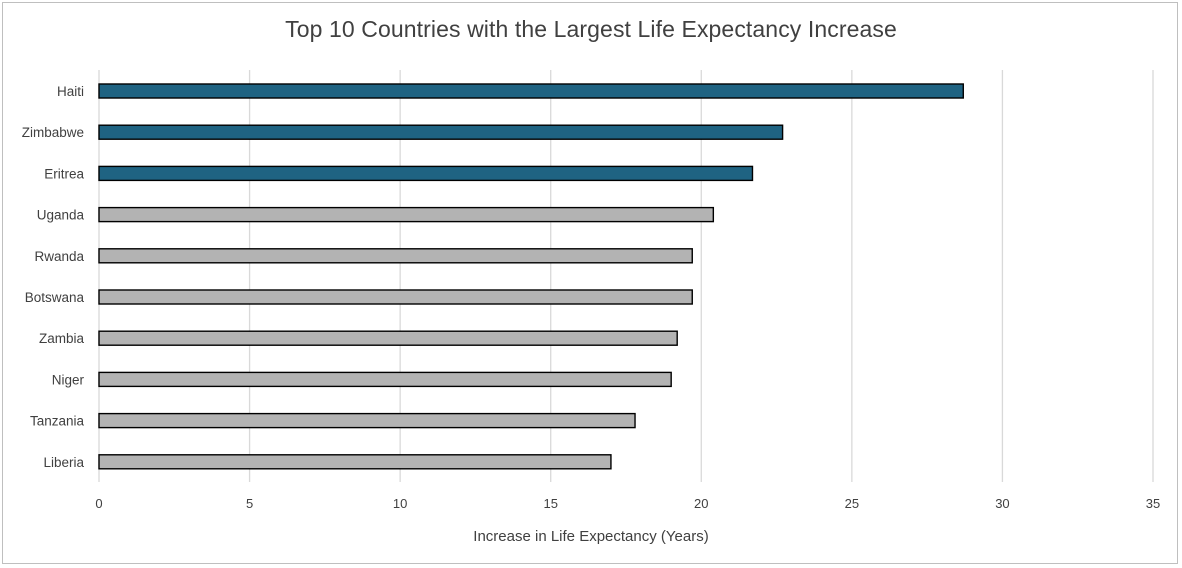  Describe the element at coordinates (249, 503) in the screenshot. I see `x-tick-label: 5` at that location.